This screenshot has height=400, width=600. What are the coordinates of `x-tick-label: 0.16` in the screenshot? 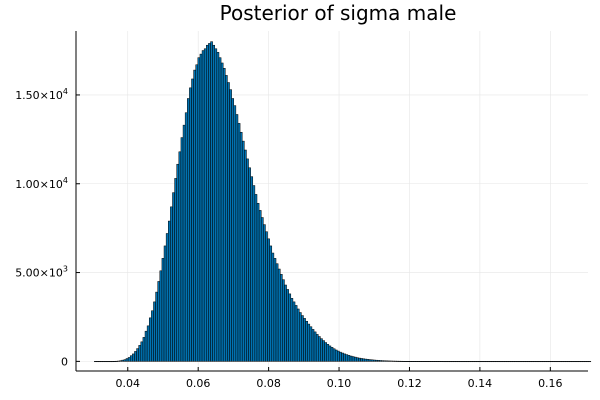 It's located at (550, 383).